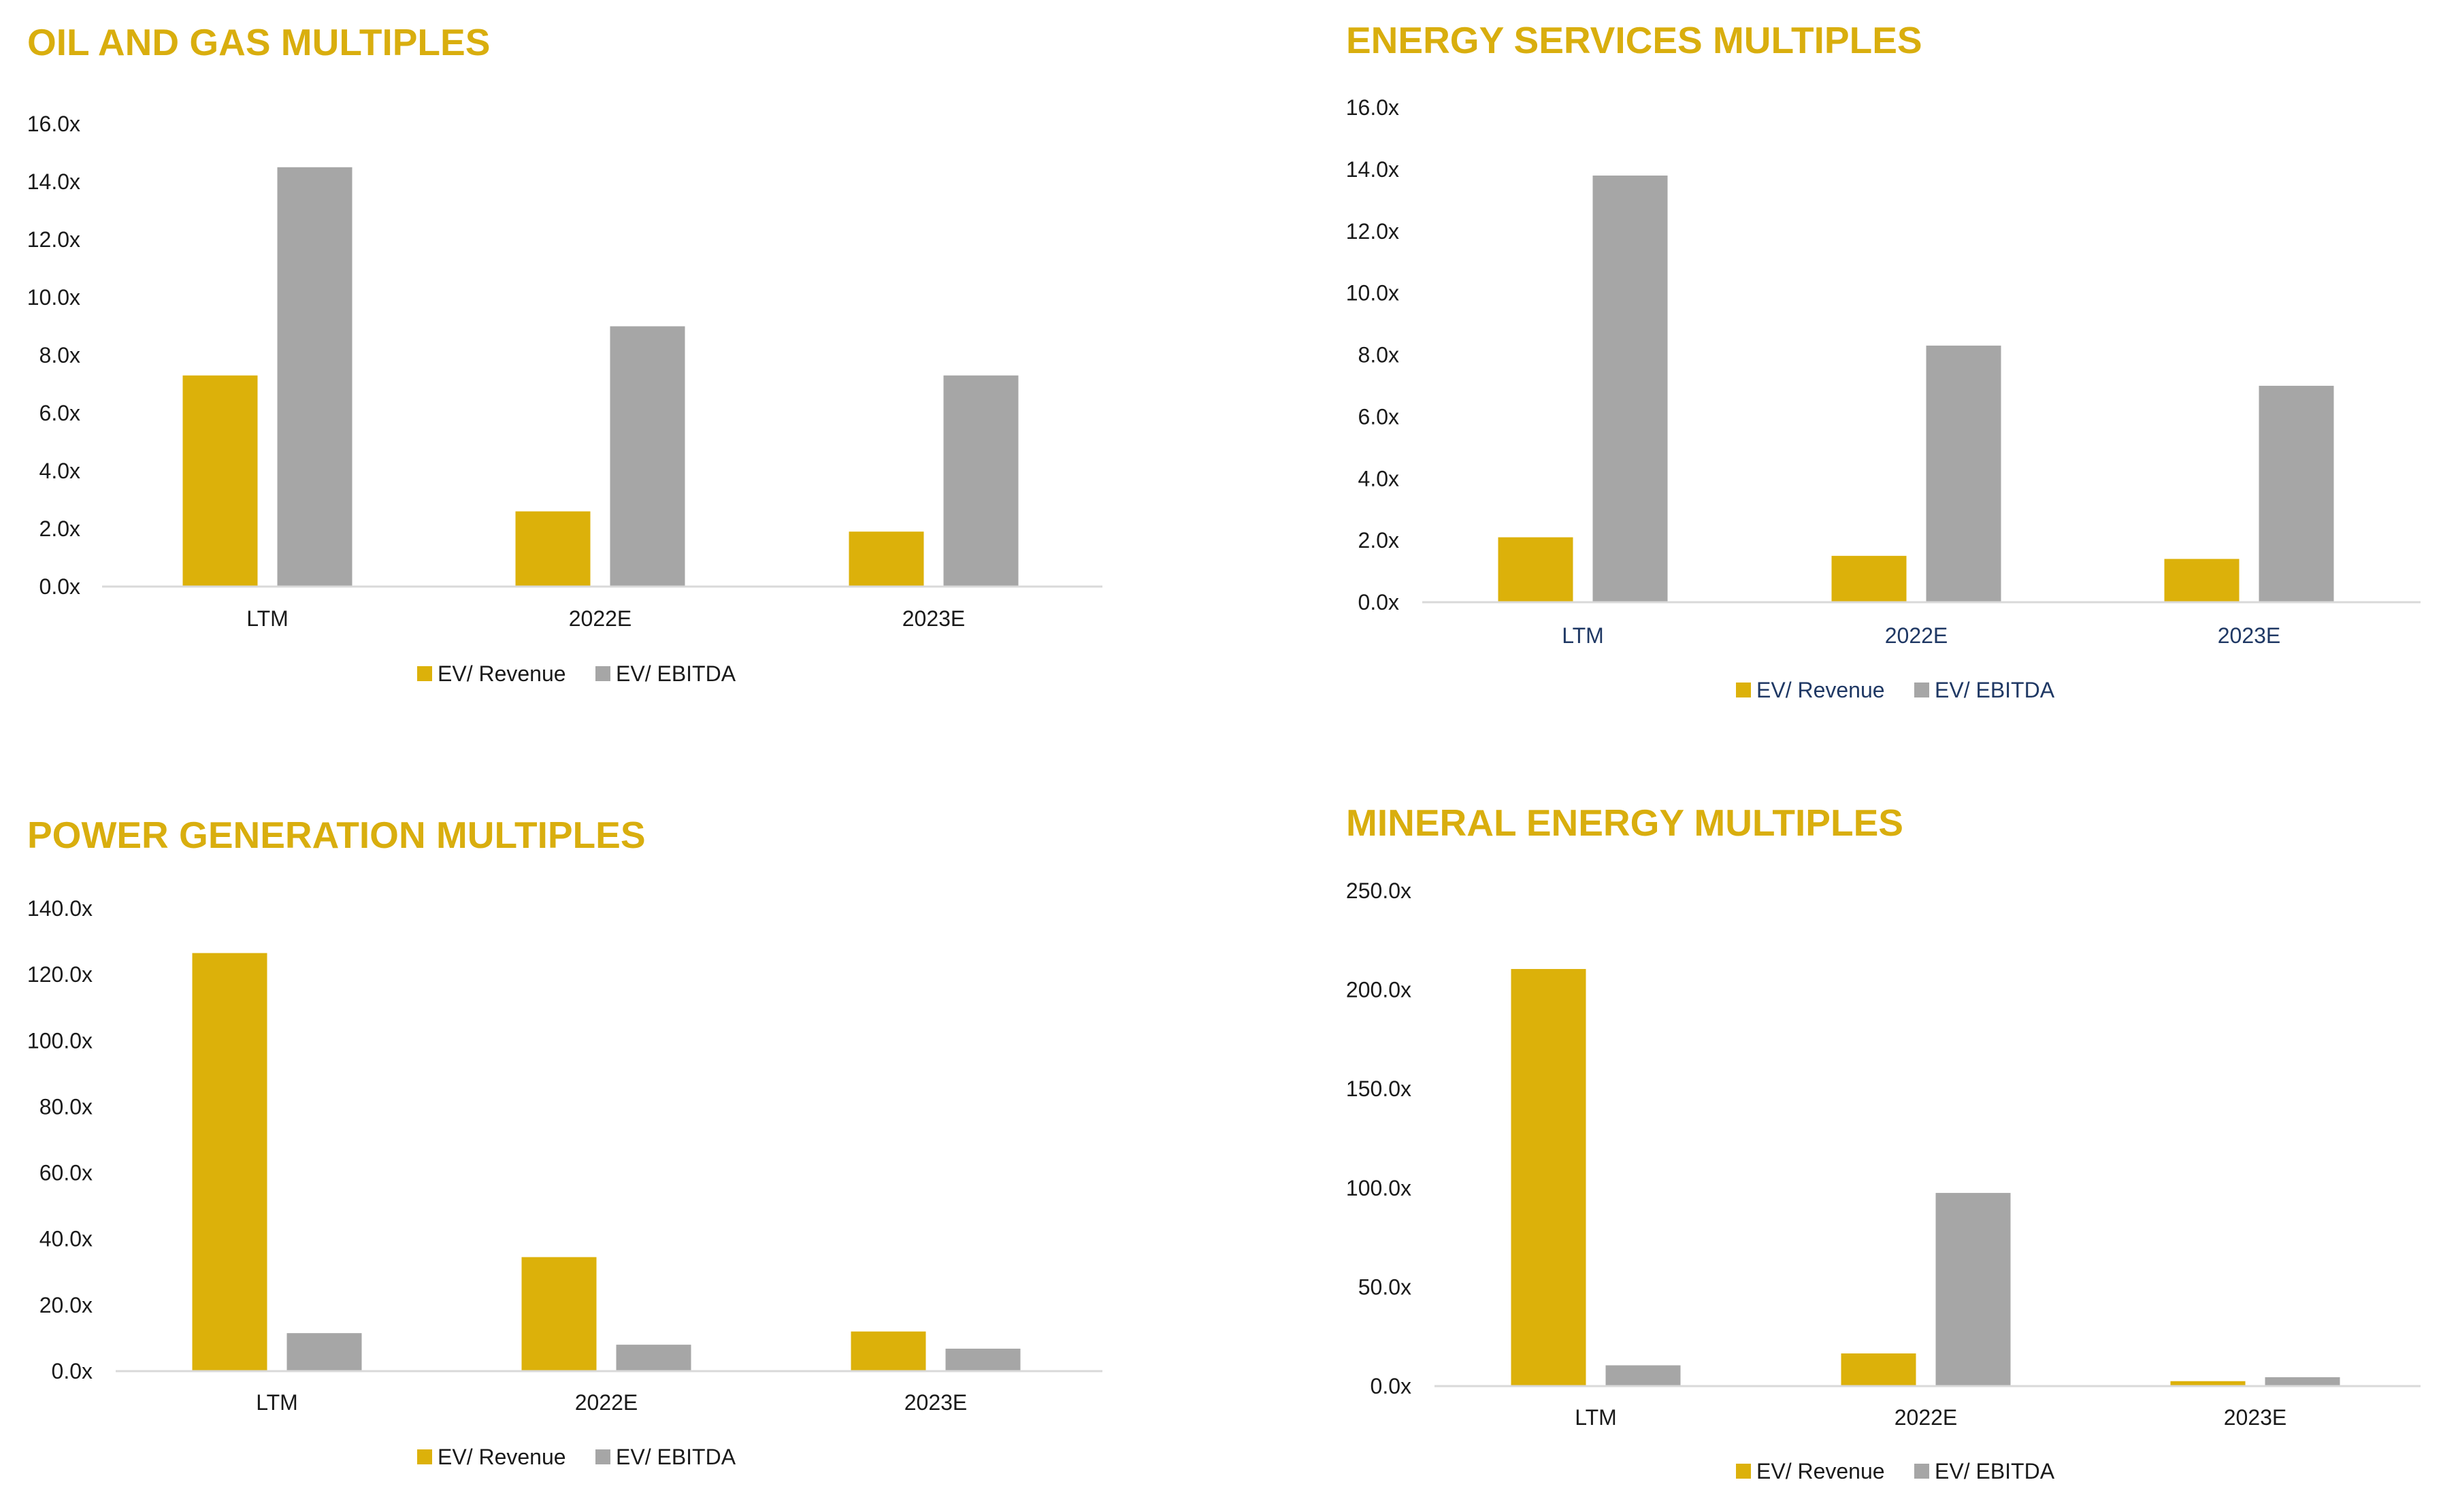 The image size is (2443, 1512). I want to click on y-tick-label: 250.0x, so click(1378, 890).